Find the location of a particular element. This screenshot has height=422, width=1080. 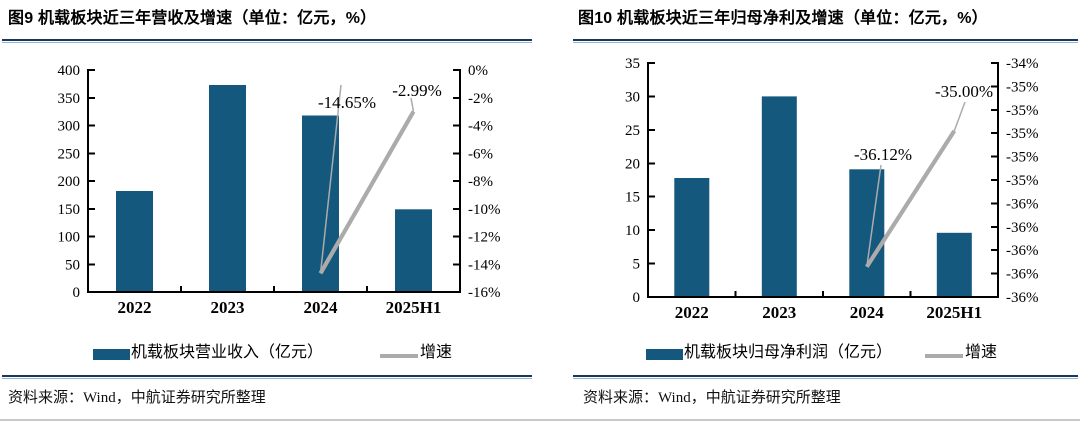

right-tick-label: -4% is located at coordinates (480, 127).